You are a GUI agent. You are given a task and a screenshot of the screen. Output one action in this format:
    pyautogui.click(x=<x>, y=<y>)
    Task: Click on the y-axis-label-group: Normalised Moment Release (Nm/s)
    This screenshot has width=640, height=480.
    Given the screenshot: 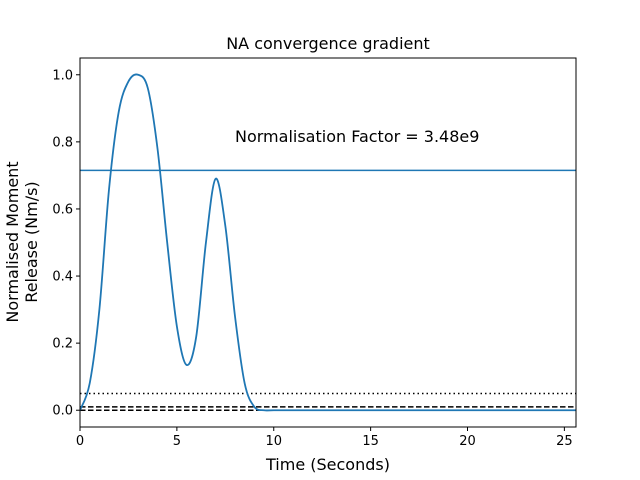 What is the action you would take?
    pyautogui.click(x=22, y=241)
    